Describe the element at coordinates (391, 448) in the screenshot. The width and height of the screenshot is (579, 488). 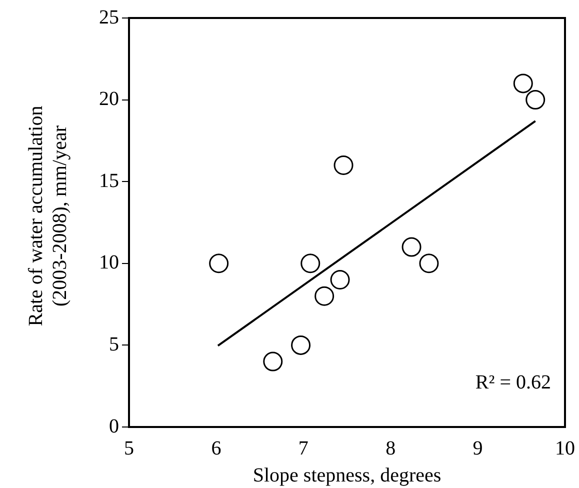
I see `x-tick-label: 8` at that location.